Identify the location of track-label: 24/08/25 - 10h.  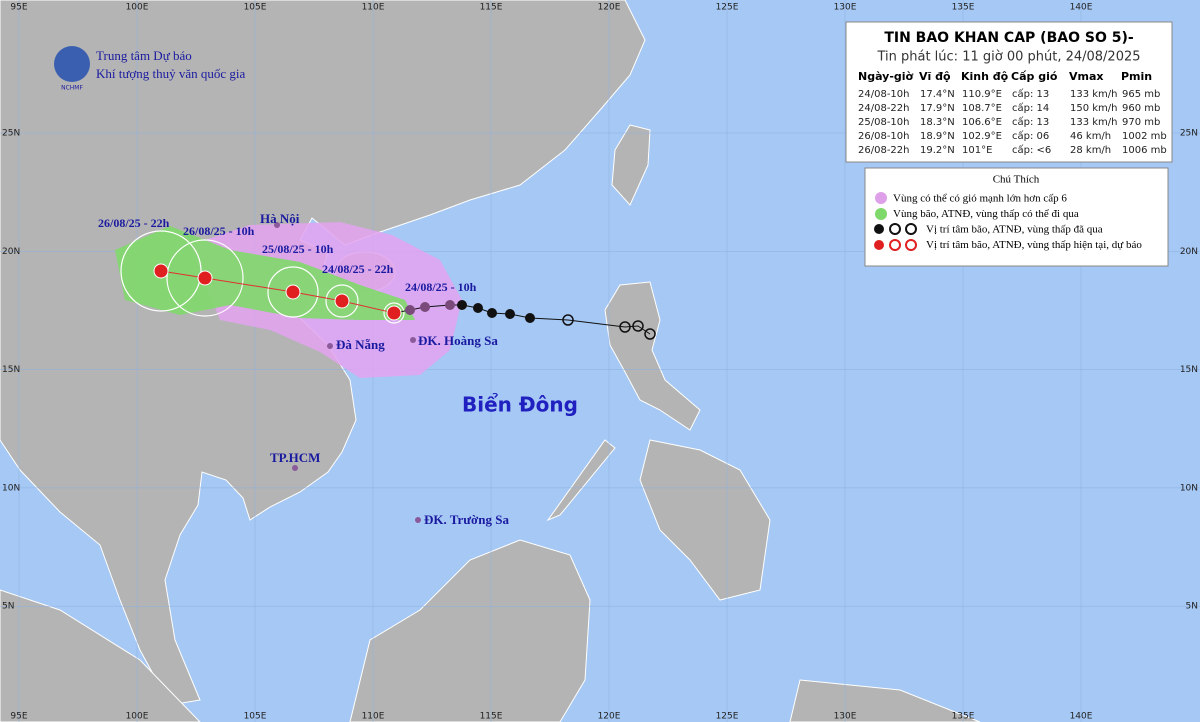
(441, 287).